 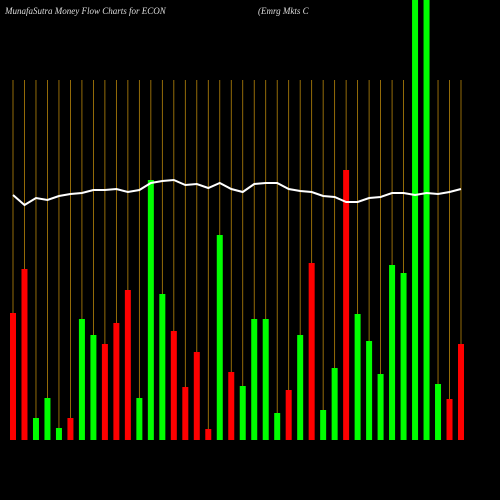 I want to click on money-flow-line, so click(x=237, y=192).